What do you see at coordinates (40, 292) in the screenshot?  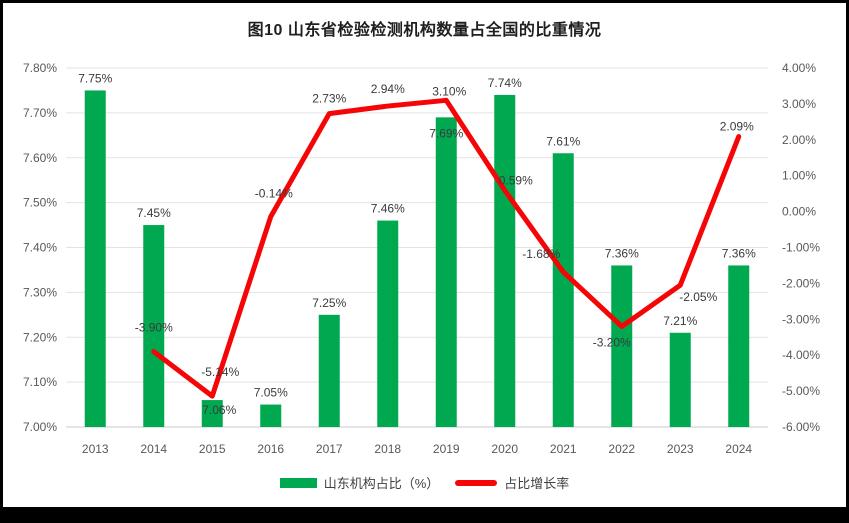 I see `left-axis-tick: 7.30%` at bounding box center [40, 292].